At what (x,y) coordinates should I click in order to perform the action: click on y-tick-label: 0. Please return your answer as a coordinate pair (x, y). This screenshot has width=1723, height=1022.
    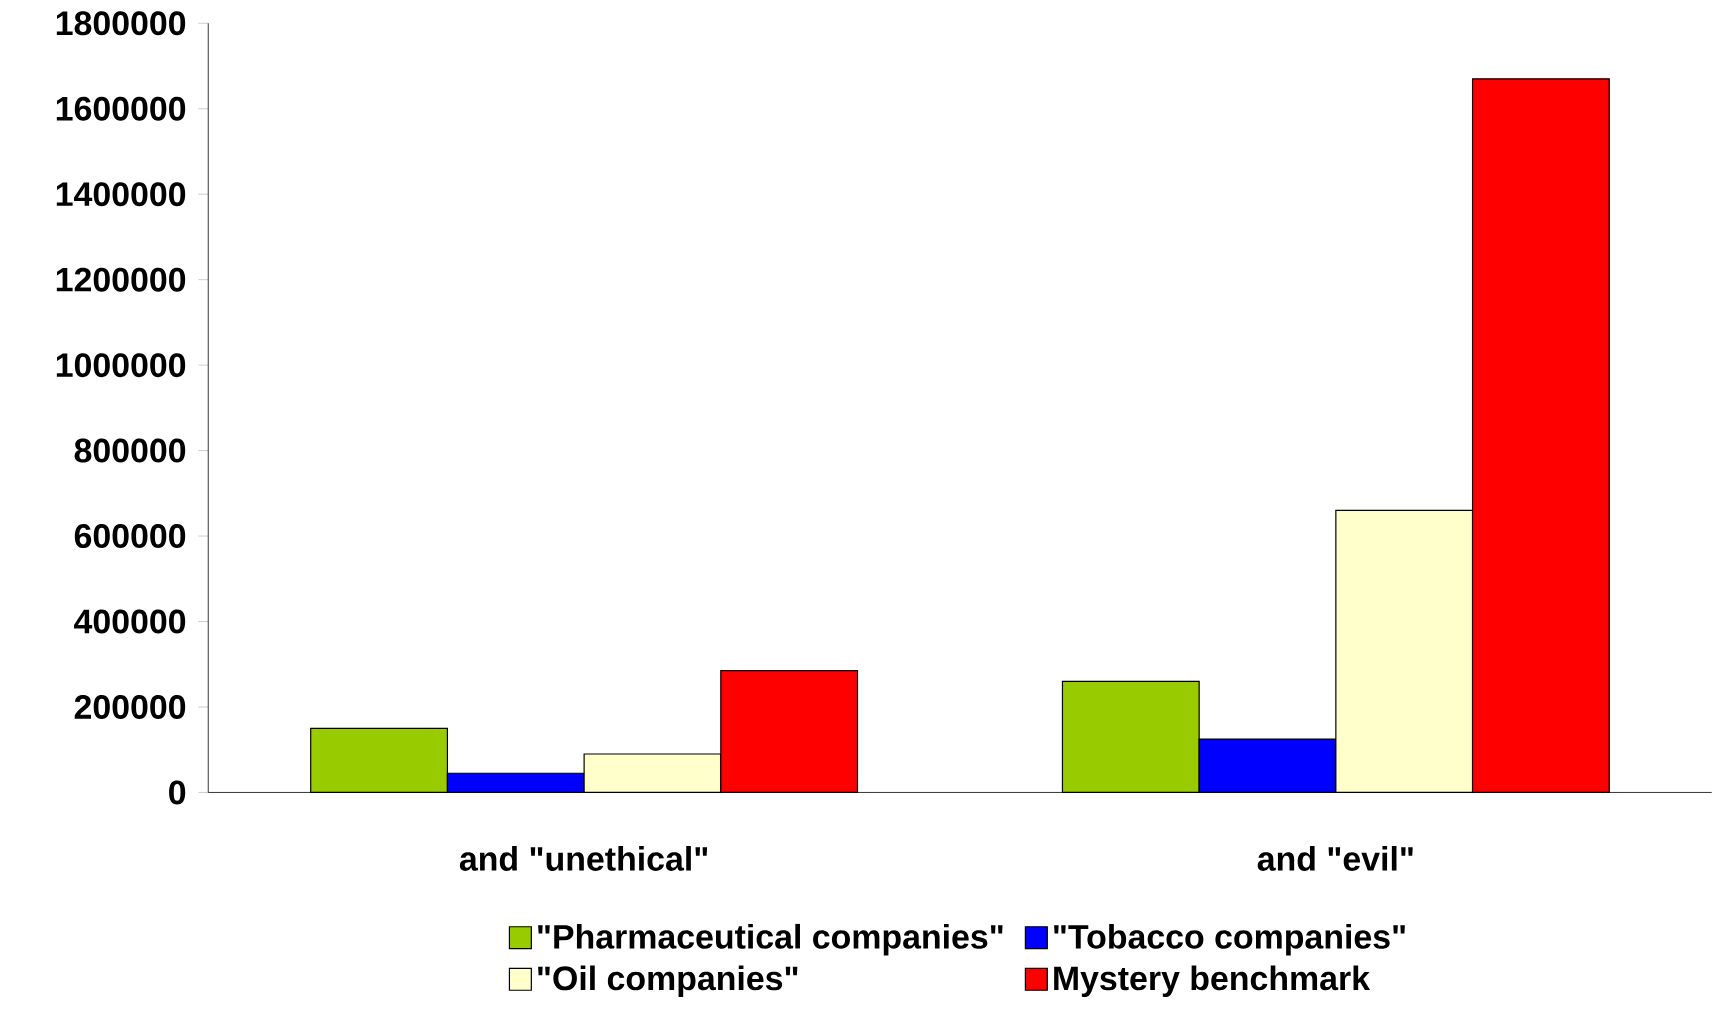
    Looking at the image, I should click on (177, 792).